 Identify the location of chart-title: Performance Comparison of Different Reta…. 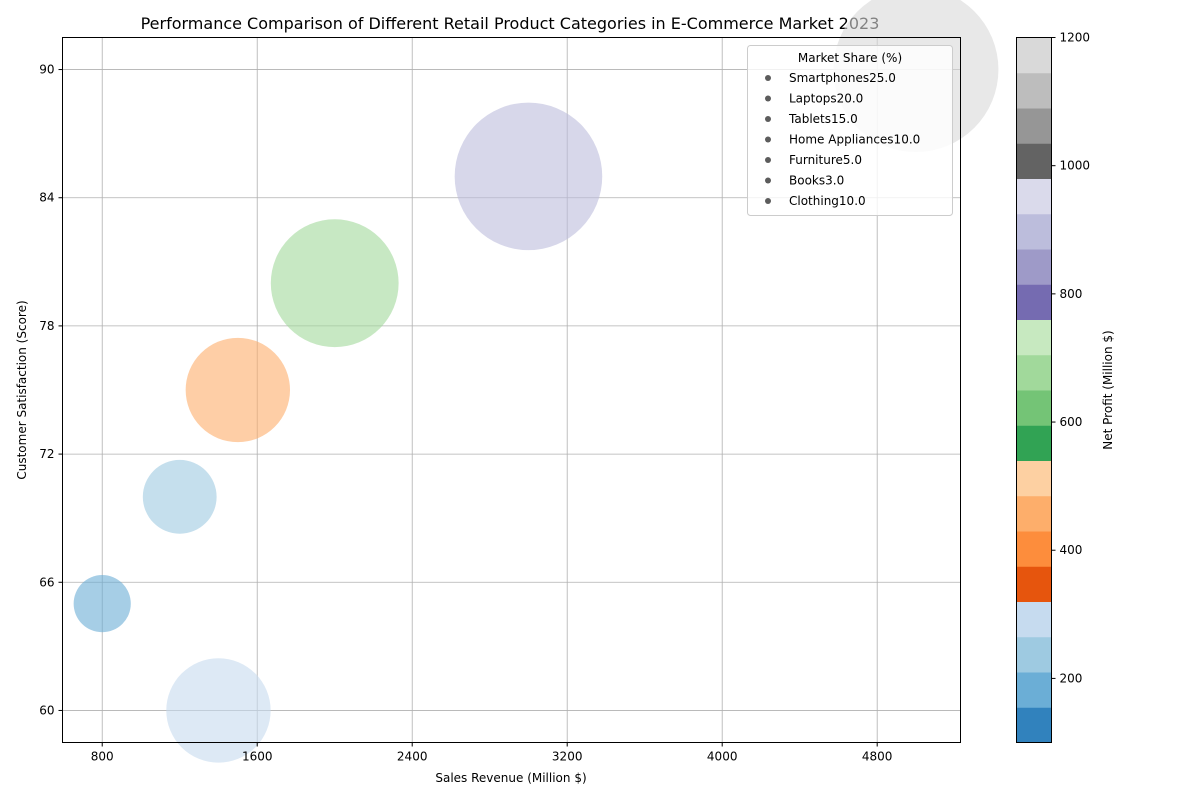
(510, 23).